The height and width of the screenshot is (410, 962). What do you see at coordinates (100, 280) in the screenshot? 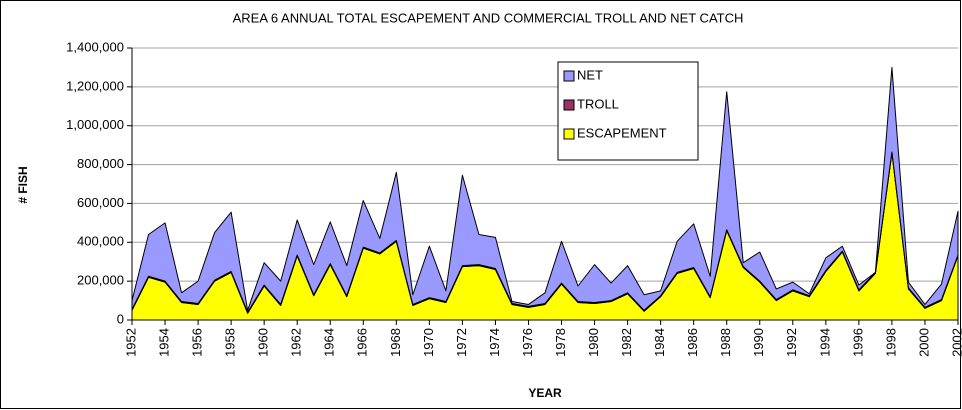
I see `y-tick-label: 200,000` at bounding box center [100, 280].